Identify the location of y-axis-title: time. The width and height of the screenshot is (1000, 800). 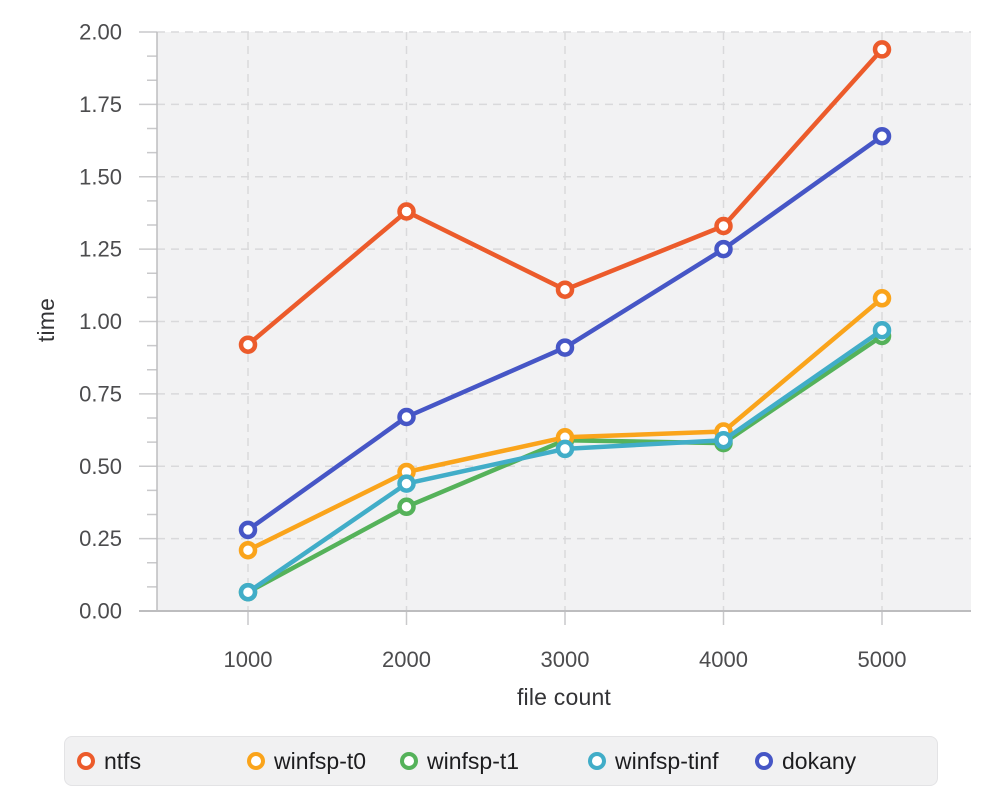
(46, 320).